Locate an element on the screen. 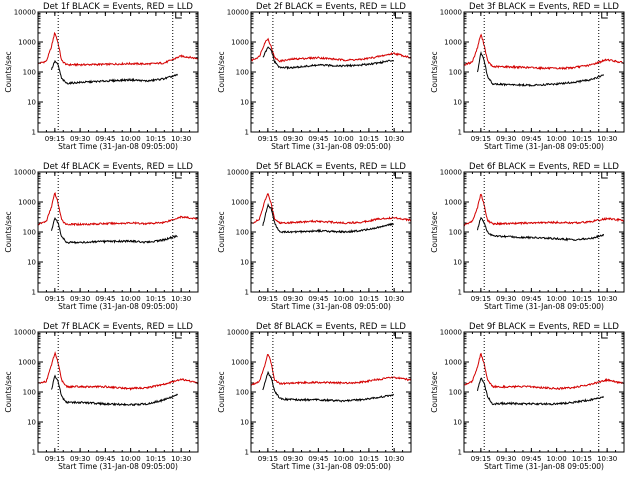 The width and height of the screenshot is (640, 480). chart-title: Det 4f BLACK = Events, RED = LLD is located at coordinates (118, 167).